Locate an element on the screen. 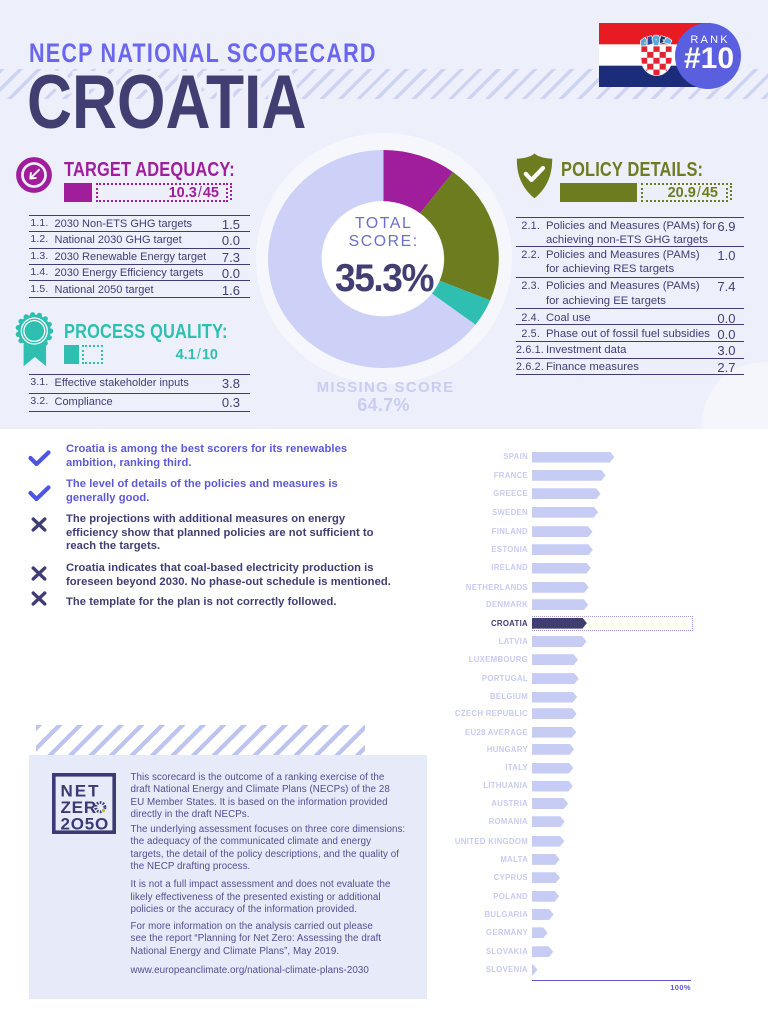 This screenshot has width=768, height=1024. svg-text: ZER is located at coordinates (79, 807).